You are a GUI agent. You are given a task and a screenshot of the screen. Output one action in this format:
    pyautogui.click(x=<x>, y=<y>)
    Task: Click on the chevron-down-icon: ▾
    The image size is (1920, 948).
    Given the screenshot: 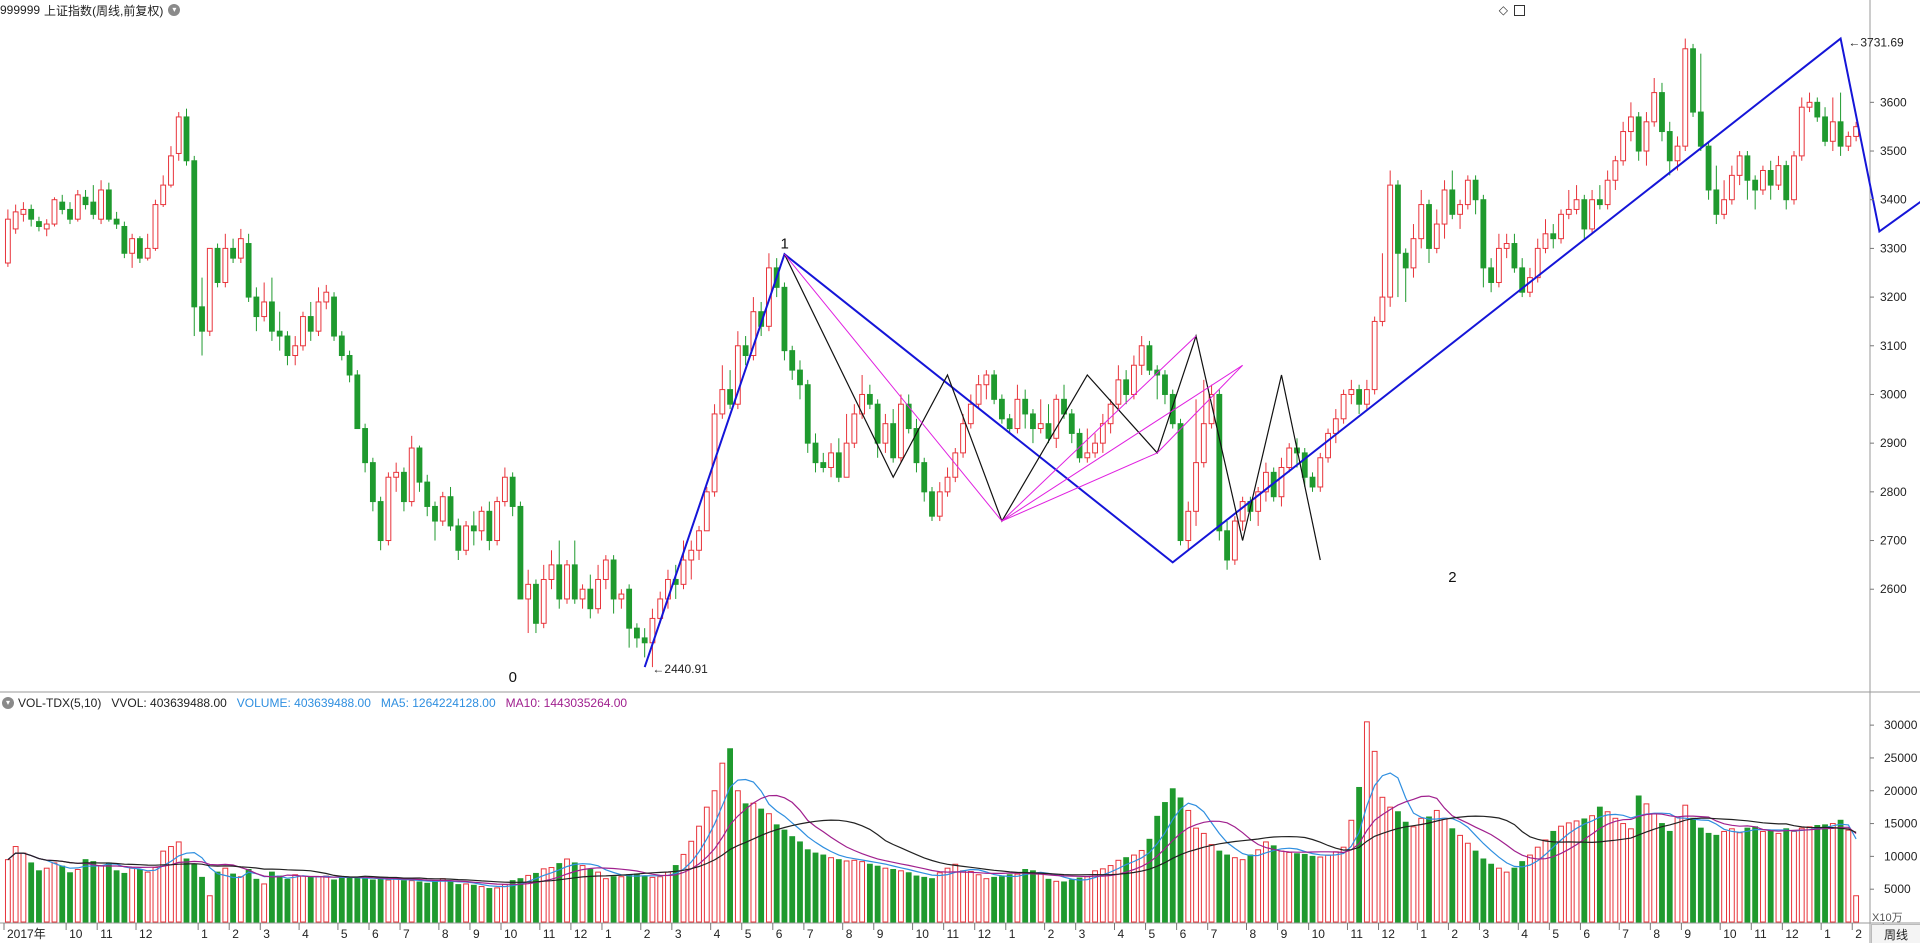 What is the action you would take?
    pyautogui.click(x=8, y=703)
    